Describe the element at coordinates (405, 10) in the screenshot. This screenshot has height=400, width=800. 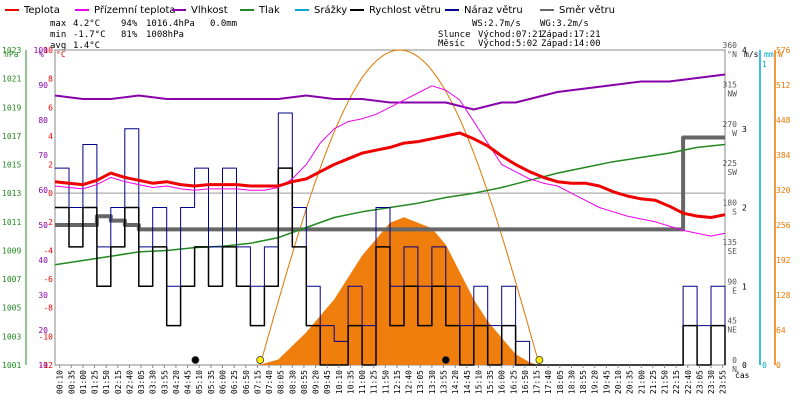
I see `legend-label: Rychlost větru` at that location.